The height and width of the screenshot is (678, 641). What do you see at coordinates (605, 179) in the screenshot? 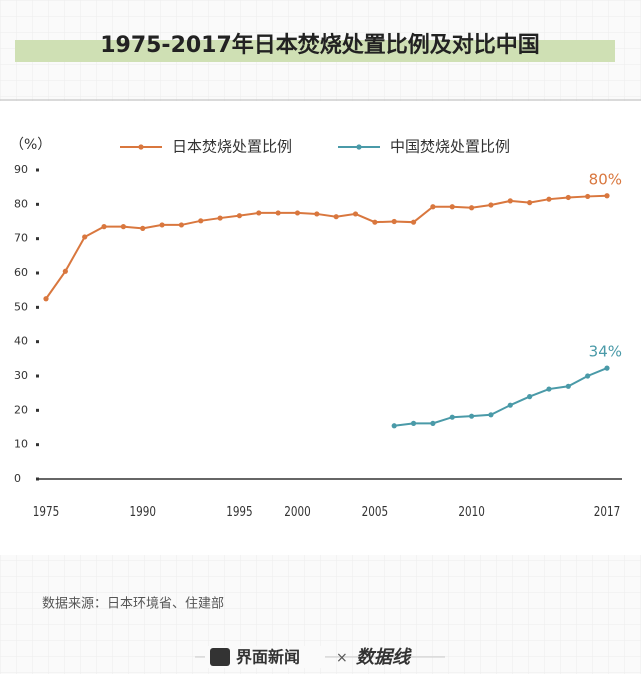
I see `annotation: 80%` at bounding box center [605, 179].